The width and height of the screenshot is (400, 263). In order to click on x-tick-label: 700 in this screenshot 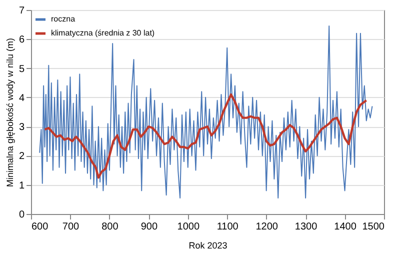, I will do `click(71, 227)`.